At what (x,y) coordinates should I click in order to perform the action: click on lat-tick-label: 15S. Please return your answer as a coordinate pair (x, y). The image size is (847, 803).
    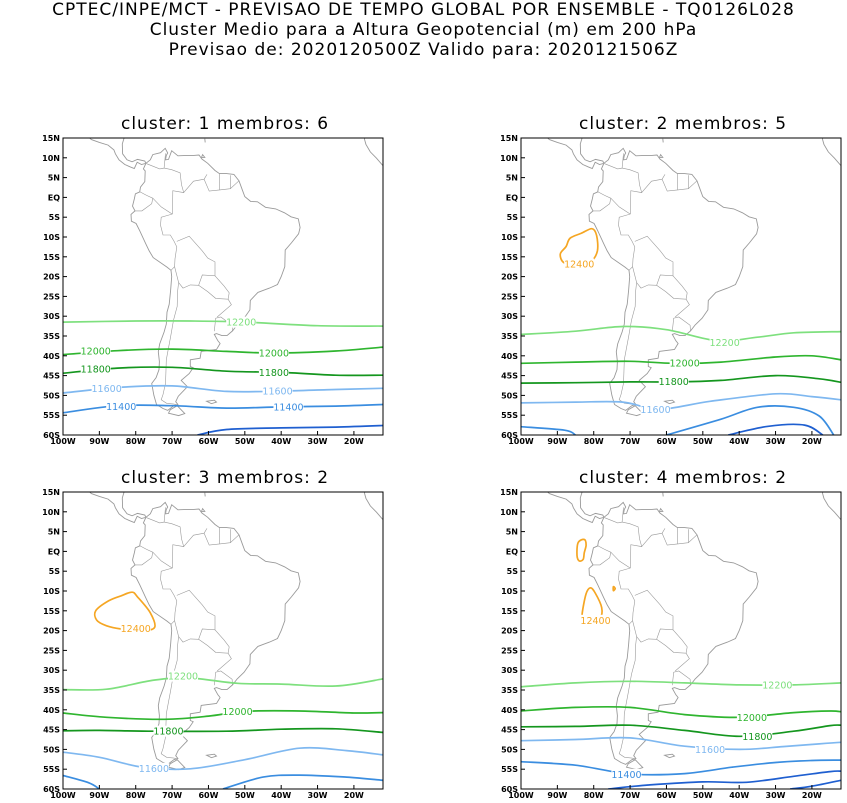
    Looking at the image, I should click on (509, 611).